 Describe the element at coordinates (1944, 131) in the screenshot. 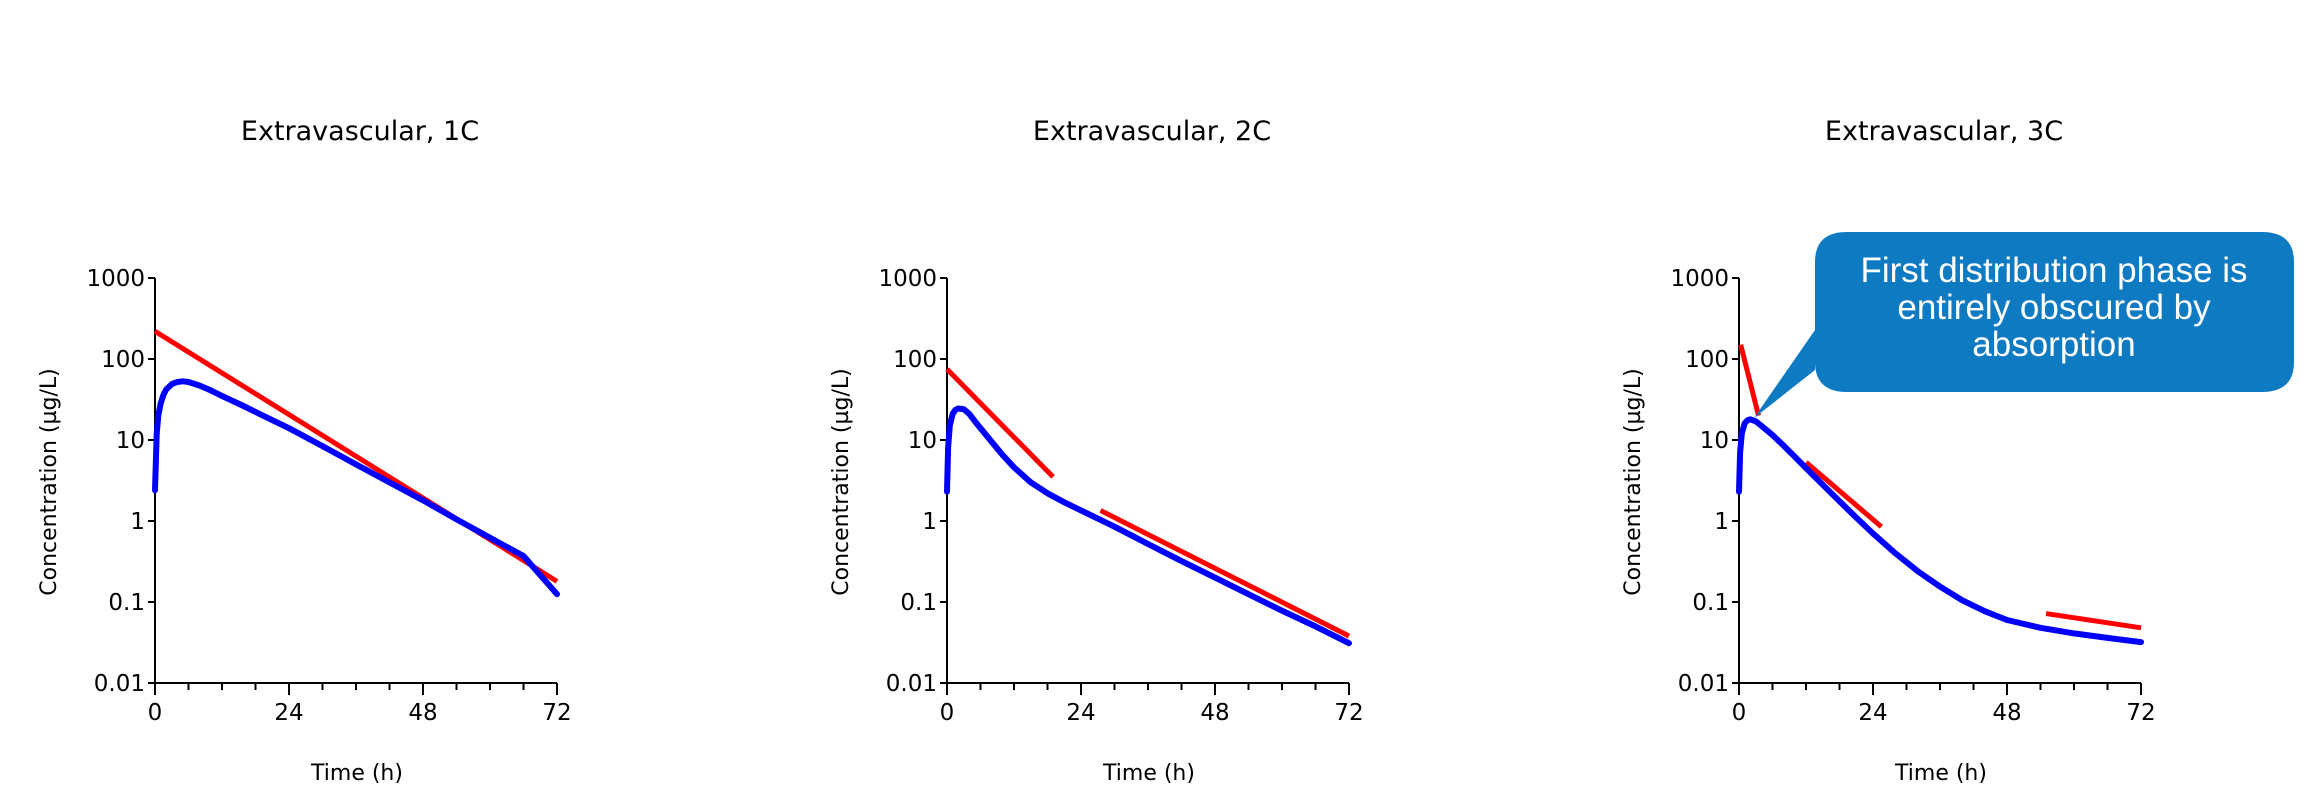

I see `chart-title: Extravascular, 3C` at that location.